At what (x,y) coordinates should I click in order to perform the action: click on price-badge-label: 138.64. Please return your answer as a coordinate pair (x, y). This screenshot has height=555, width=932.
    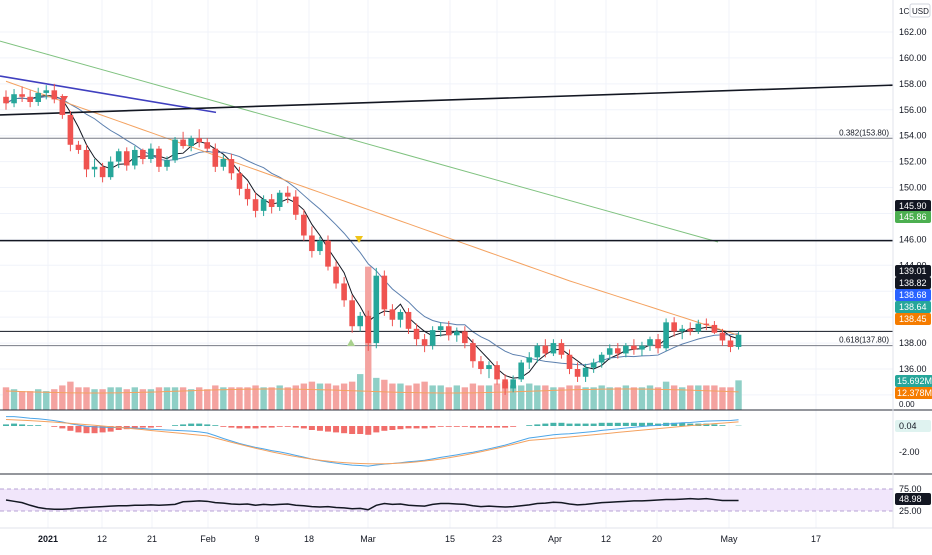
    Looking at the image, I should click on (913, 307).